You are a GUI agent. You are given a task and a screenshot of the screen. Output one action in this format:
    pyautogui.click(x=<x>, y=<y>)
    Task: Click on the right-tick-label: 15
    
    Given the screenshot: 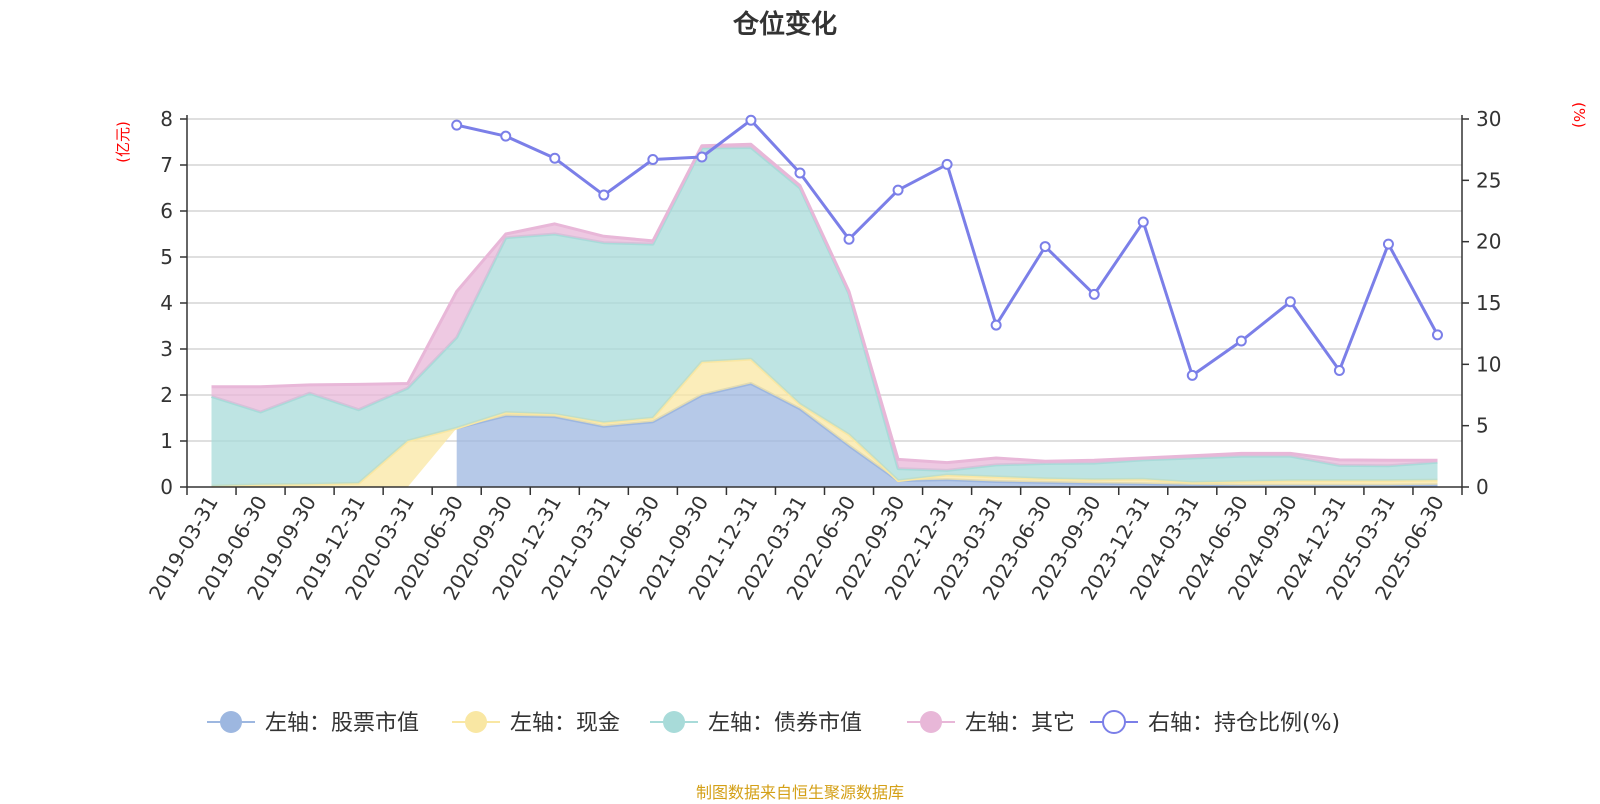 What is the action you would take?
    pyautogui.click(x=1488, y=303)
    